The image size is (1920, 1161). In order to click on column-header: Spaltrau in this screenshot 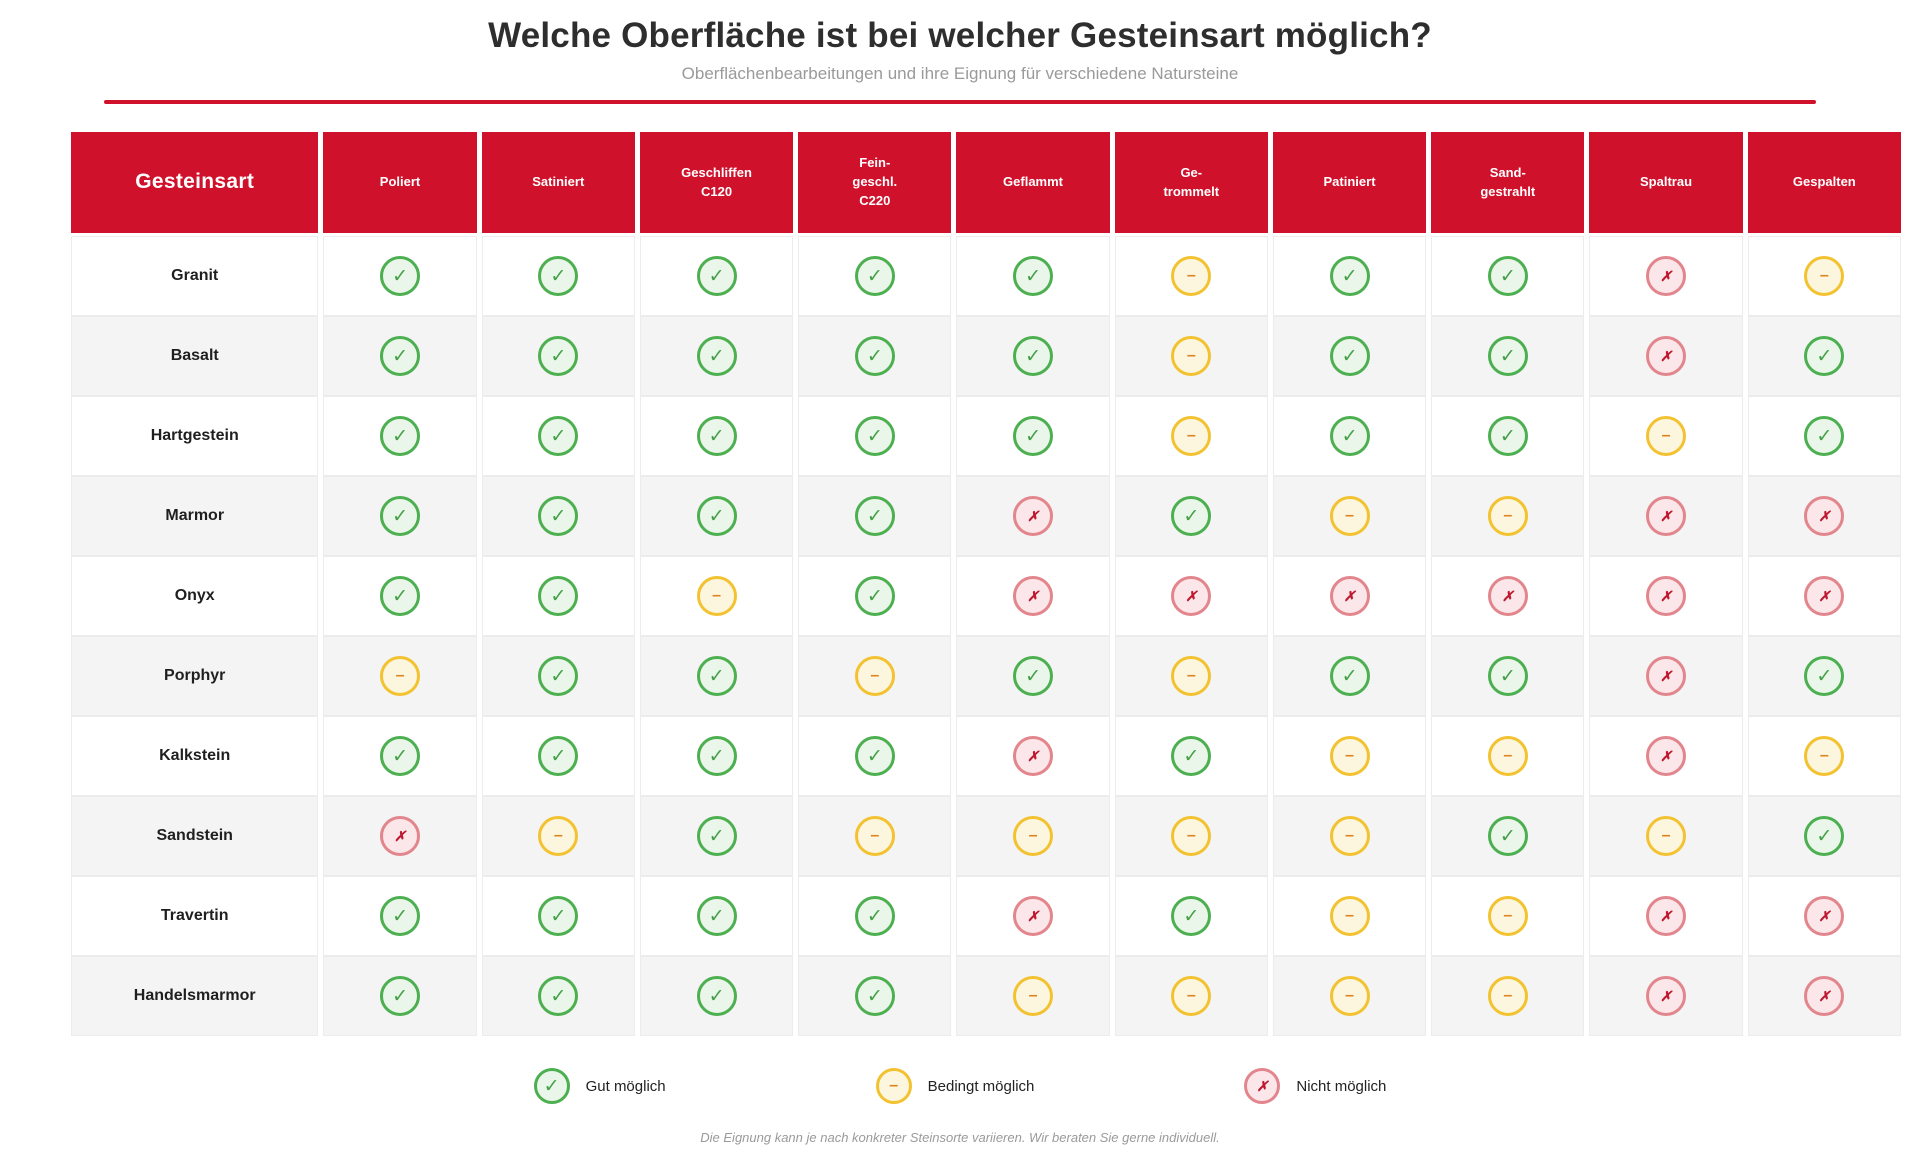, I will do `click(1666, 184)`.